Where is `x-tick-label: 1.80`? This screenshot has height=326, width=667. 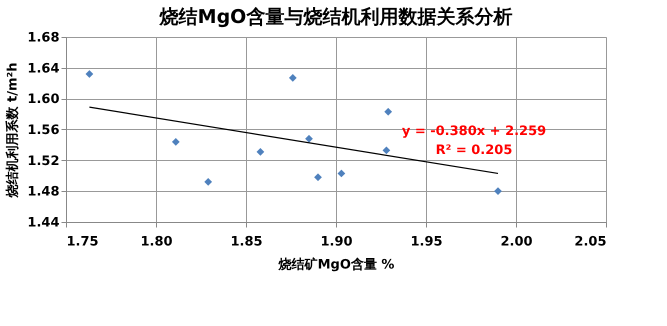
x-tick-label: 1.80 is located at coordinates (156, 242).